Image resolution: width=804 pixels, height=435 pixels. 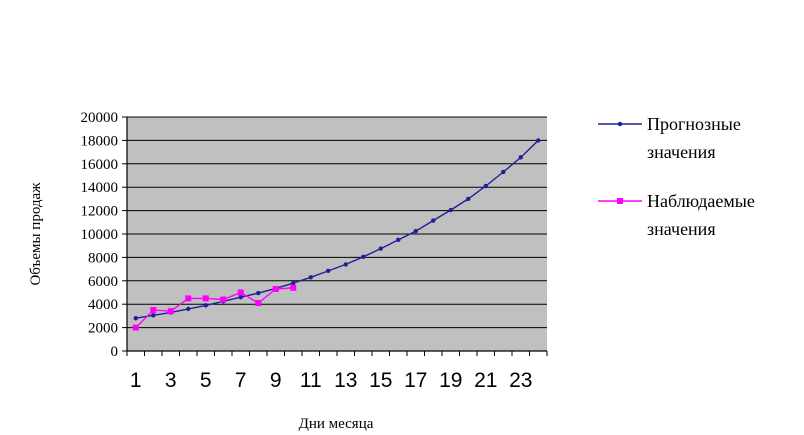 I want to click on y-tick-label: 16000, so click(x=100, y=165).